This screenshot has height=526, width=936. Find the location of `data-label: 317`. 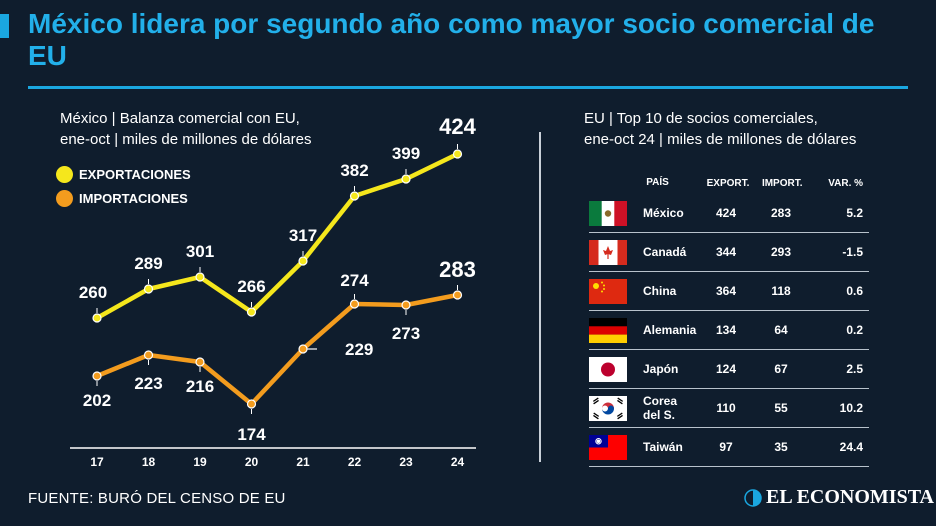

data-label: 317 is located at coordinates (303, 235).